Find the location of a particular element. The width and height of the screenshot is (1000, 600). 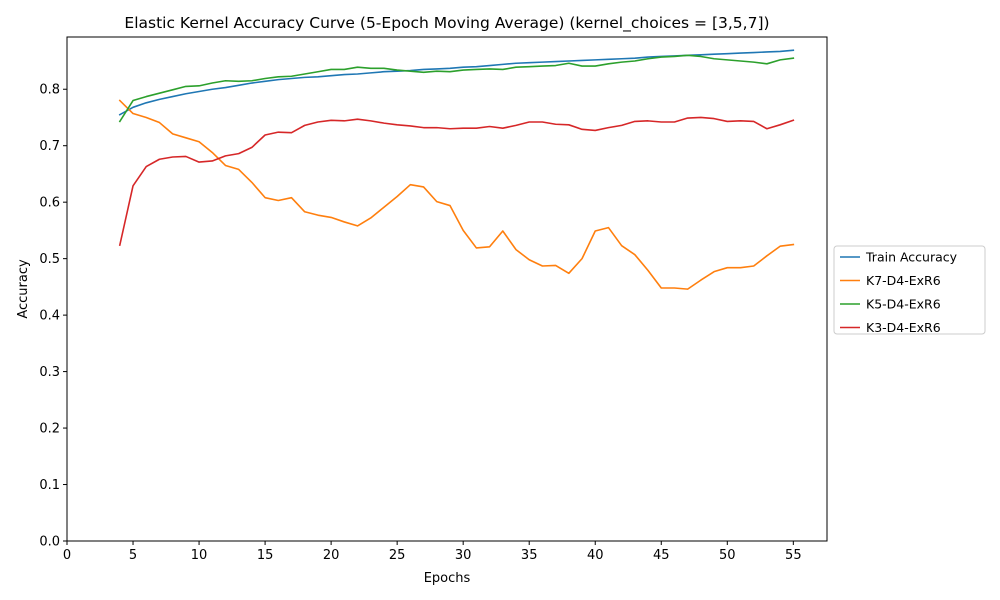

y-axis-title: Accuracy is located at coordinates (23, 289).